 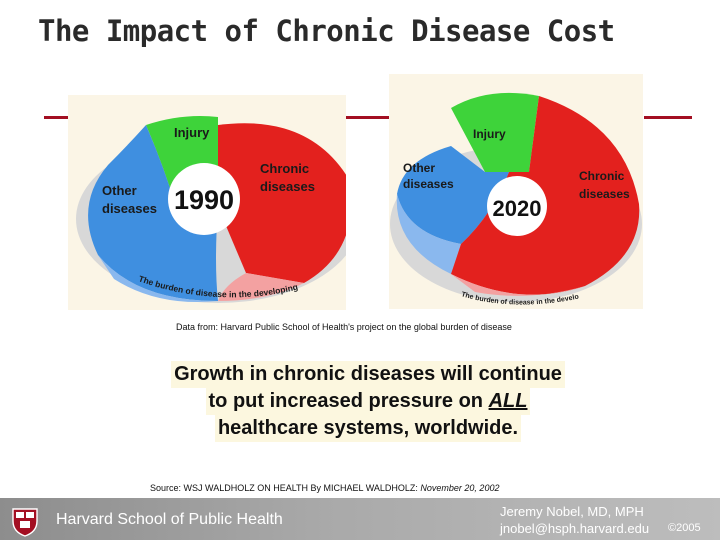 What do you see at coordinates (56, 117) in the screenshot?
I see `divider-left` at bounding box center [56, 117].